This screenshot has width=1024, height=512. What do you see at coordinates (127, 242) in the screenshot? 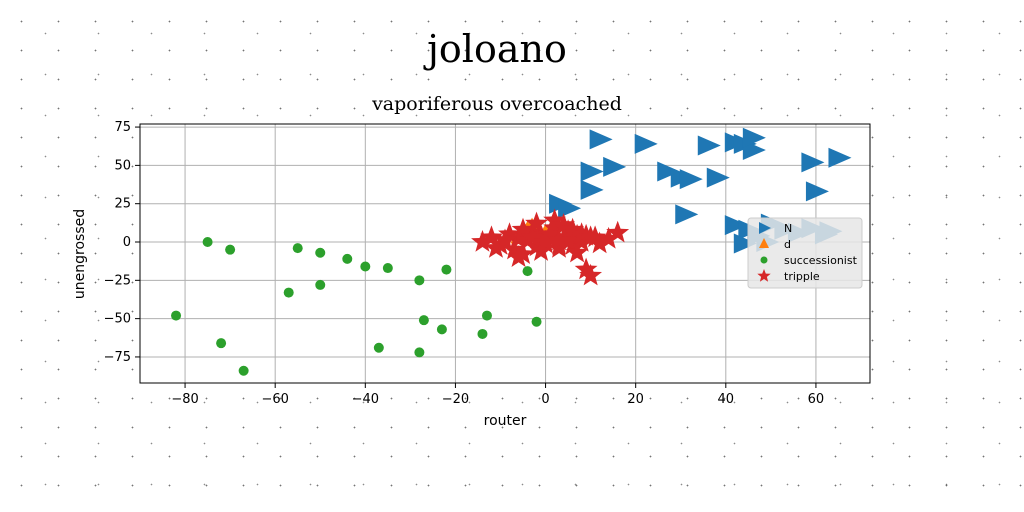
I see `y-tick-label: 0` at bounding box center [127, 242].